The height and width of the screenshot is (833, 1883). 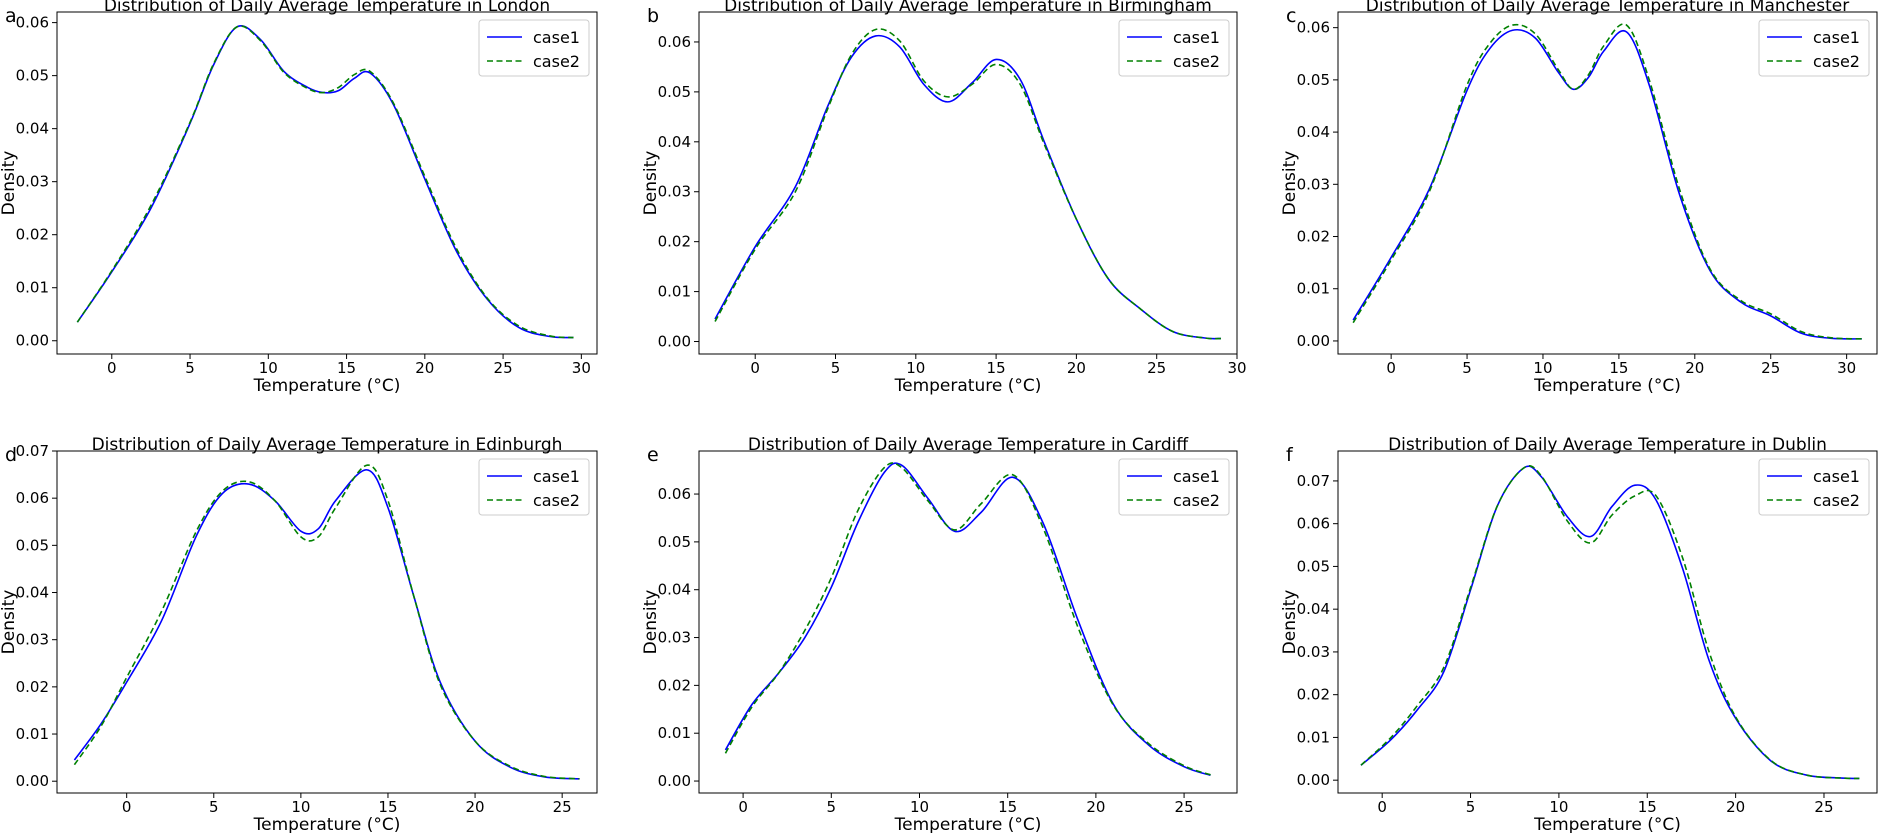 What do you see at coordinates (1095, 807) in the screenshot?
I see `x-tick-label: 20` at bounding box center [1095, 807].